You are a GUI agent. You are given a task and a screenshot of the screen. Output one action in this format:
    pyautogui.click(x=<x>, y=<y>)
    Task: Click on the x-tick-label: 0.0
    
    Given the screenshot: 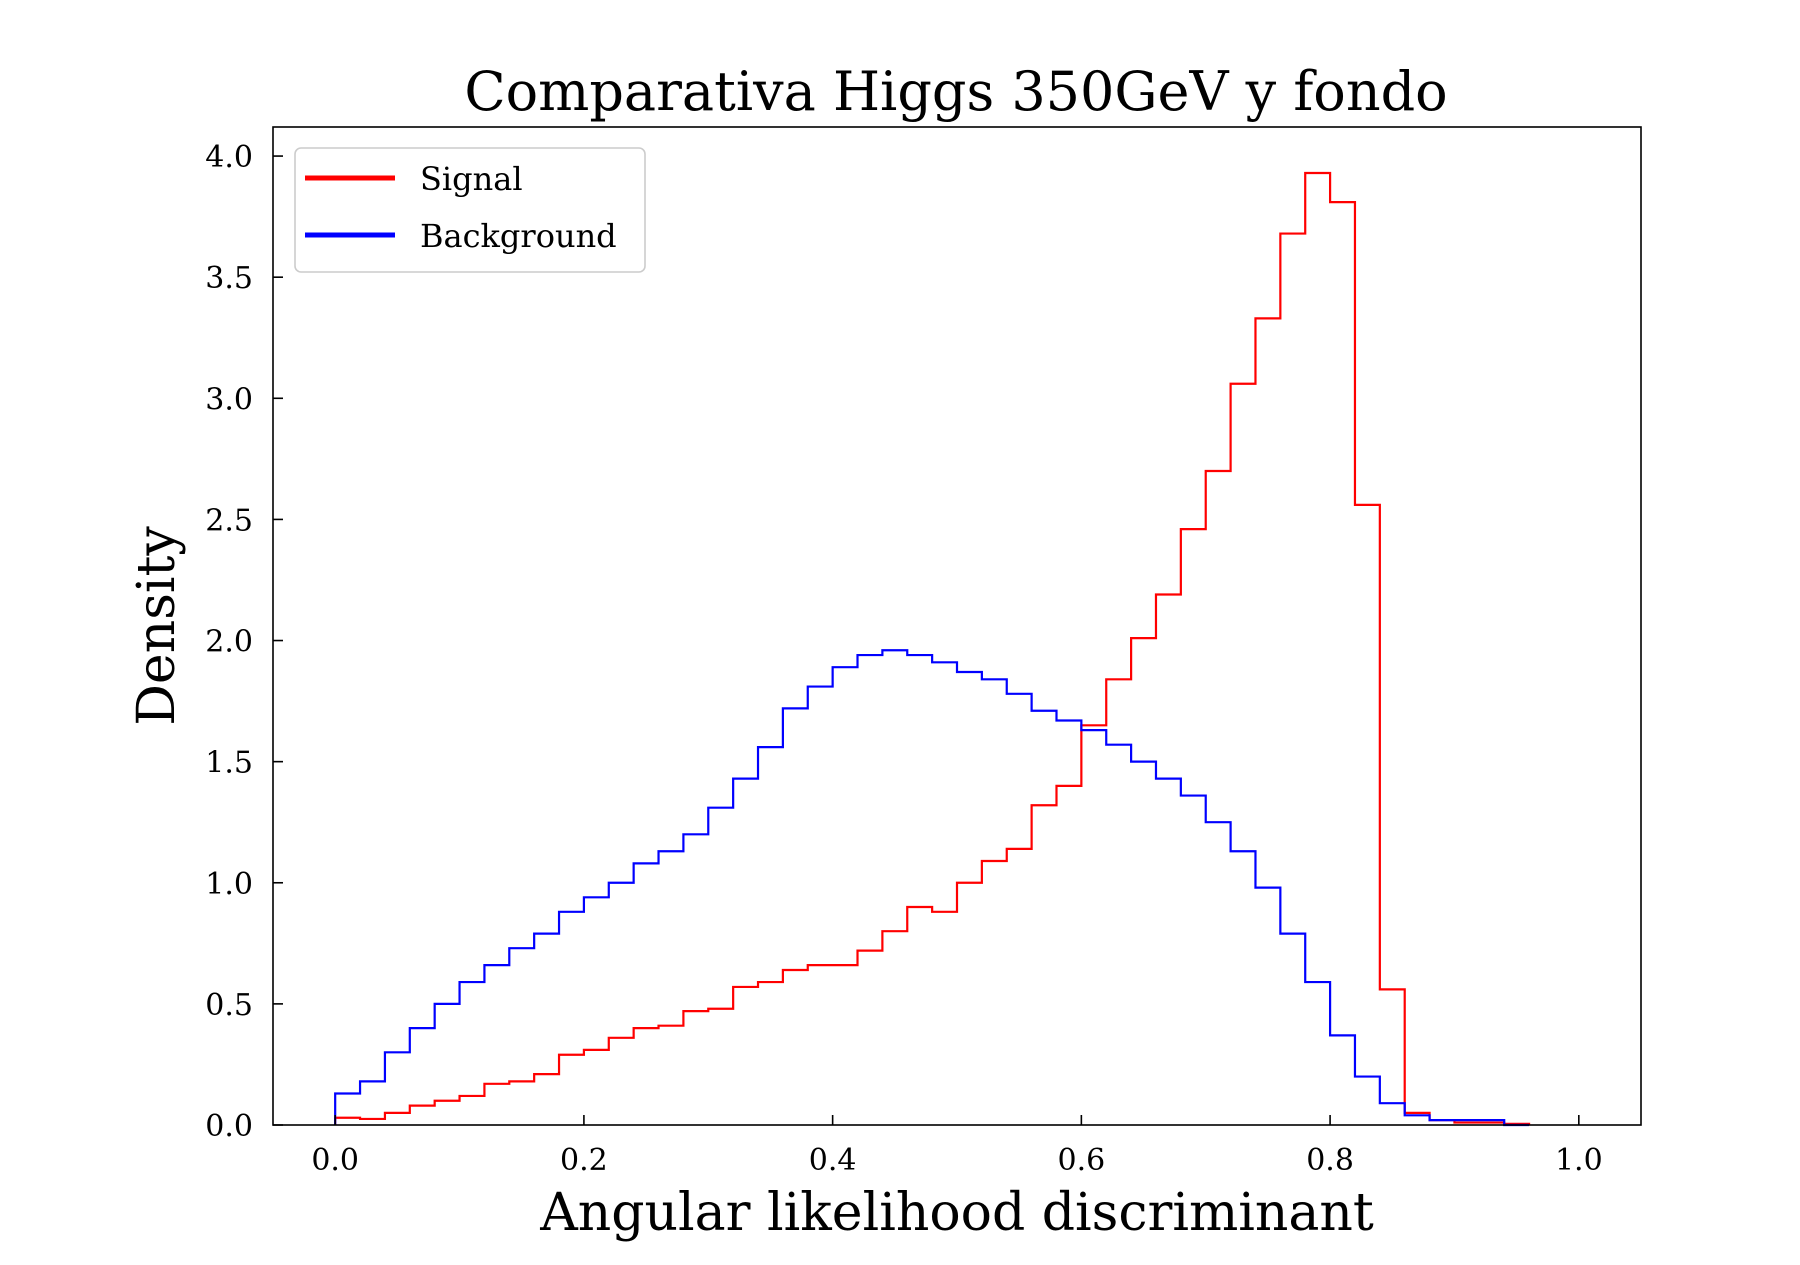 What is the action you would take?
    pyautogui.click(x=335, y=1160)
    